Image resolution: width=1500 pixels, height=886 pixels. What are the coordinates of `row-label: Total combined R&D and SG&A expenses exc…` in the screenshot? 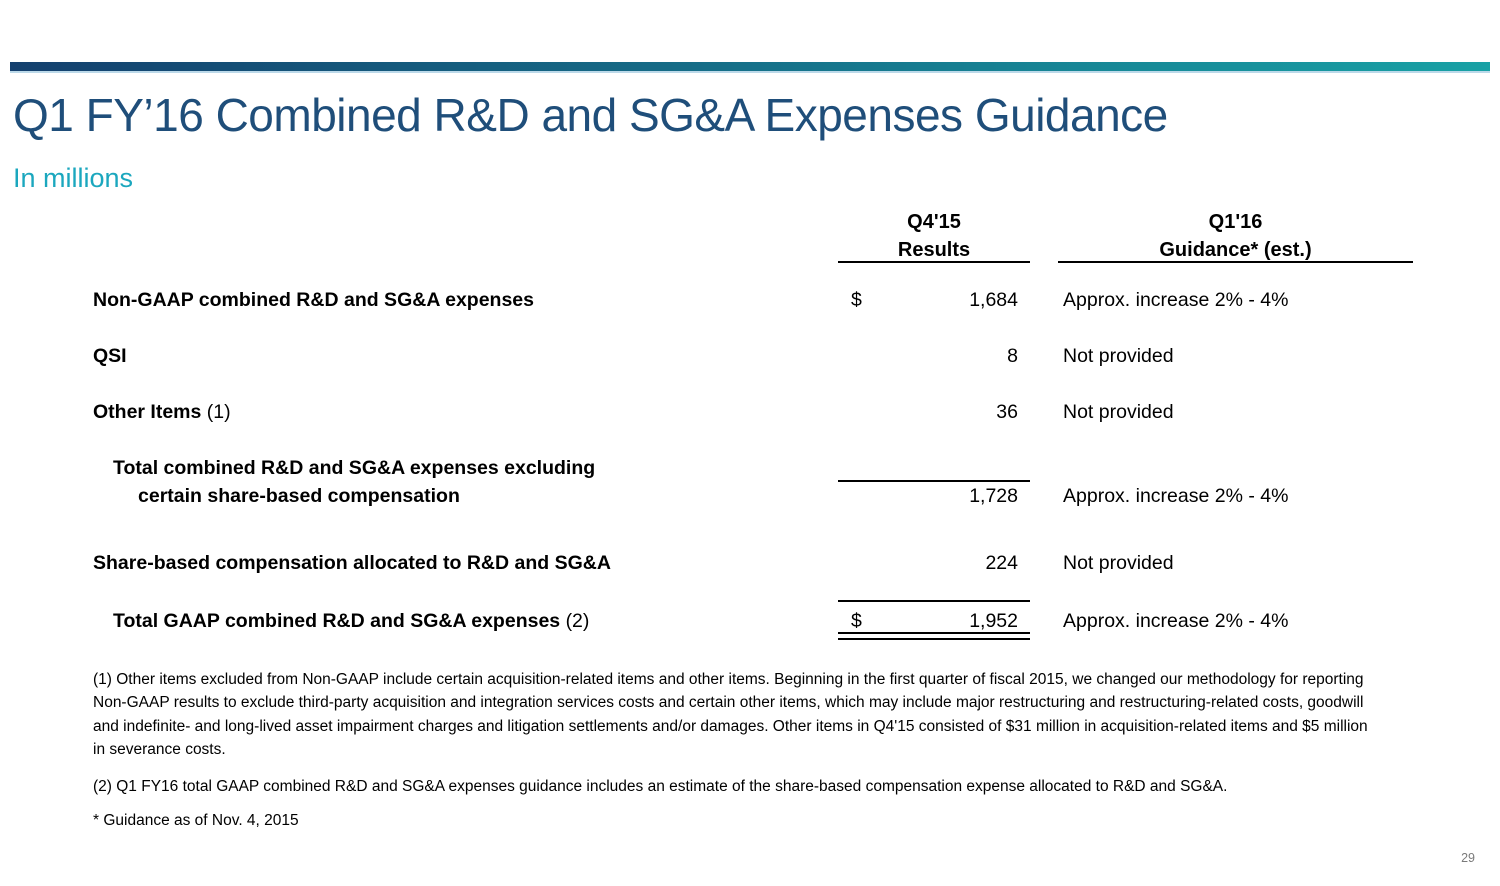 It's located at (354, 468).